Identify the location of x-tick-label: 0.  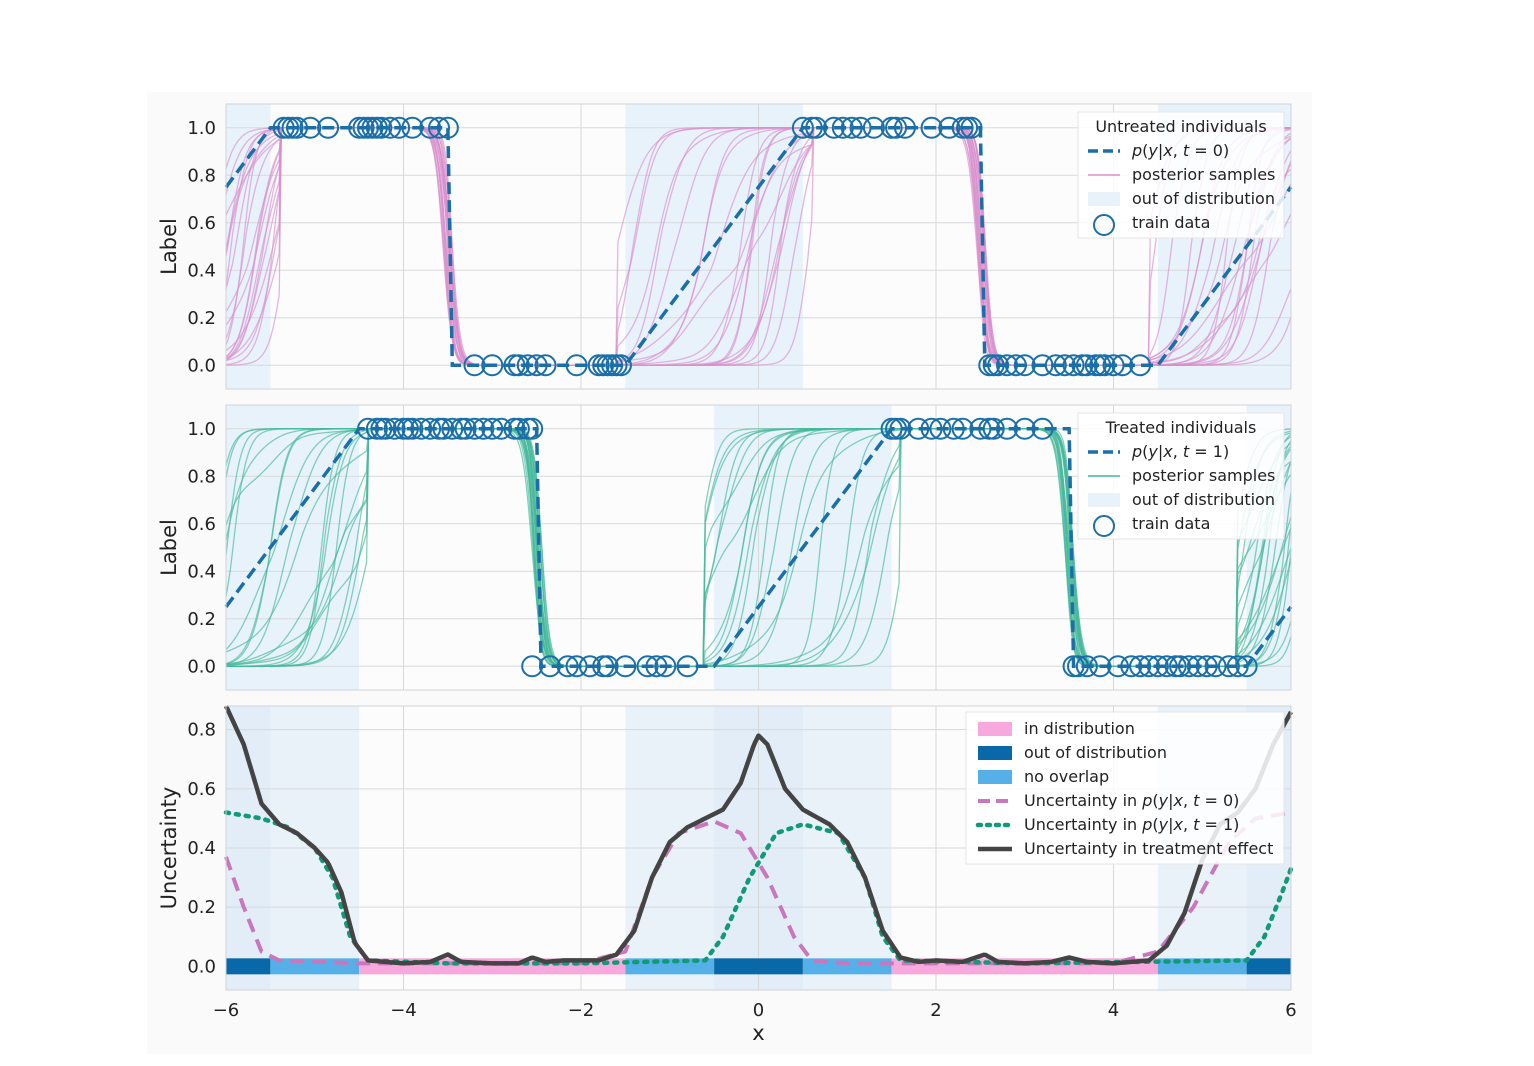
(758, 1010).